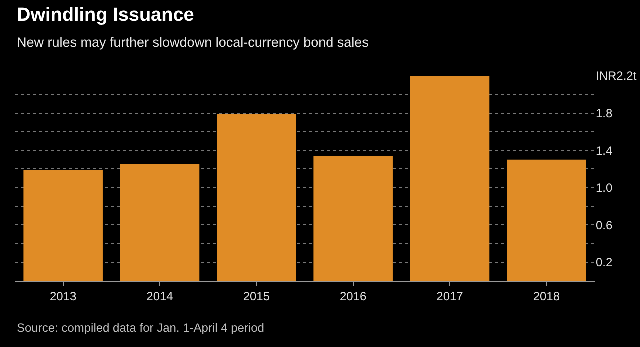 Image resolution: width=640 pixels, height=347 pixels. Describe the element at coordinates (353, 296) in the screenshot. I see `x-tick-label: 2016` at that location.